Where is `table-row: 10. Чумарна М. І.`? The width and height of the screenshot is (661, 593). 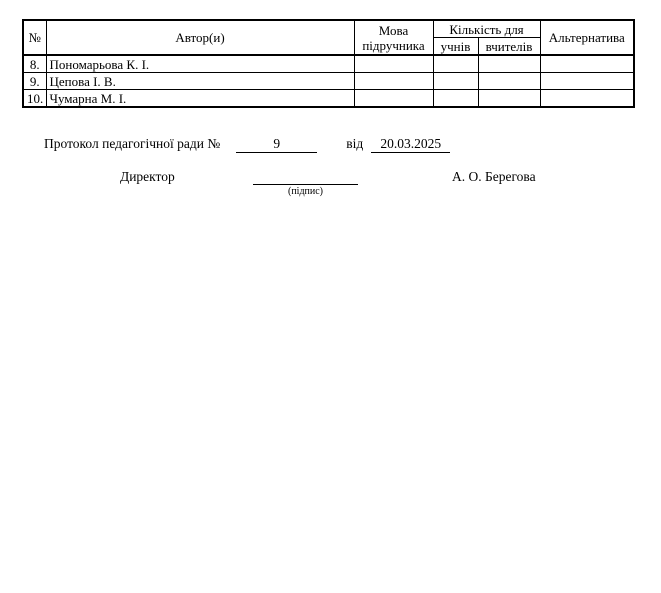 table-row: 10. Чумарна М. І. is located at coordinates (328, 98).